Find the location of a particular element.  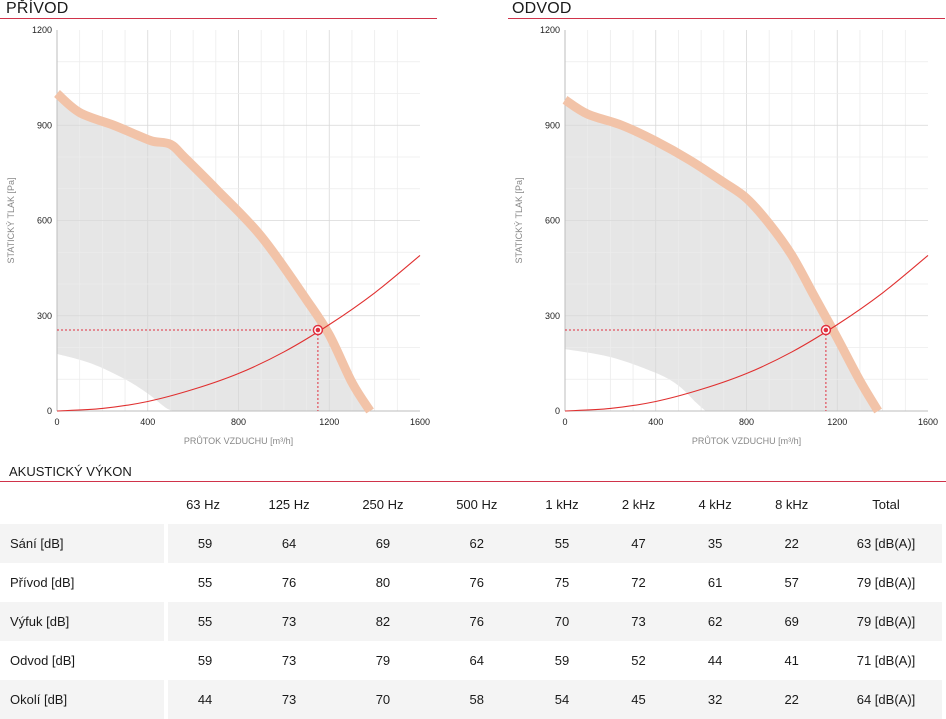

table-header-cell: 63 Hz is located at coordinates (203, 504).